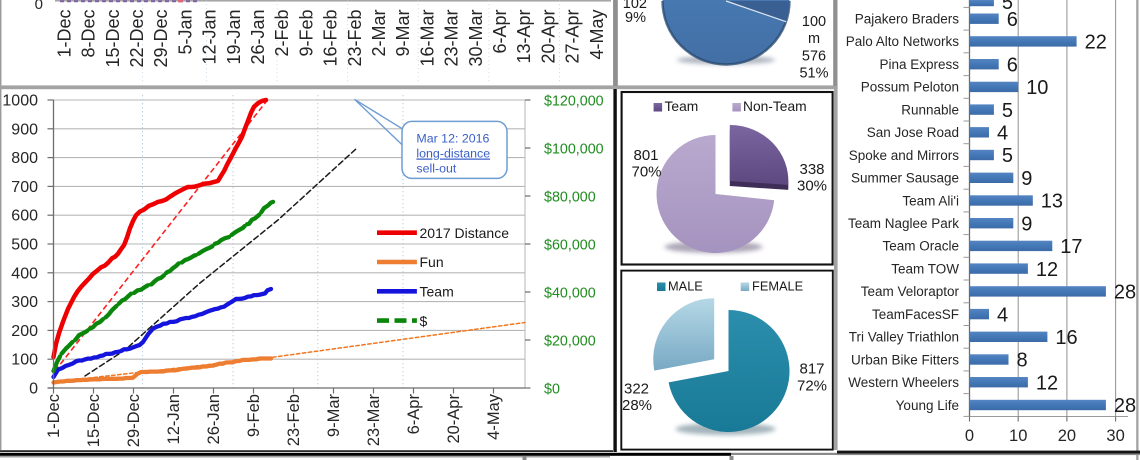 This screenshot has width=1140, height=460. What do you see at coordinates (20, 101) in the screenshot?
I see `svg-text: 1000` at bounding box center [20, 101].